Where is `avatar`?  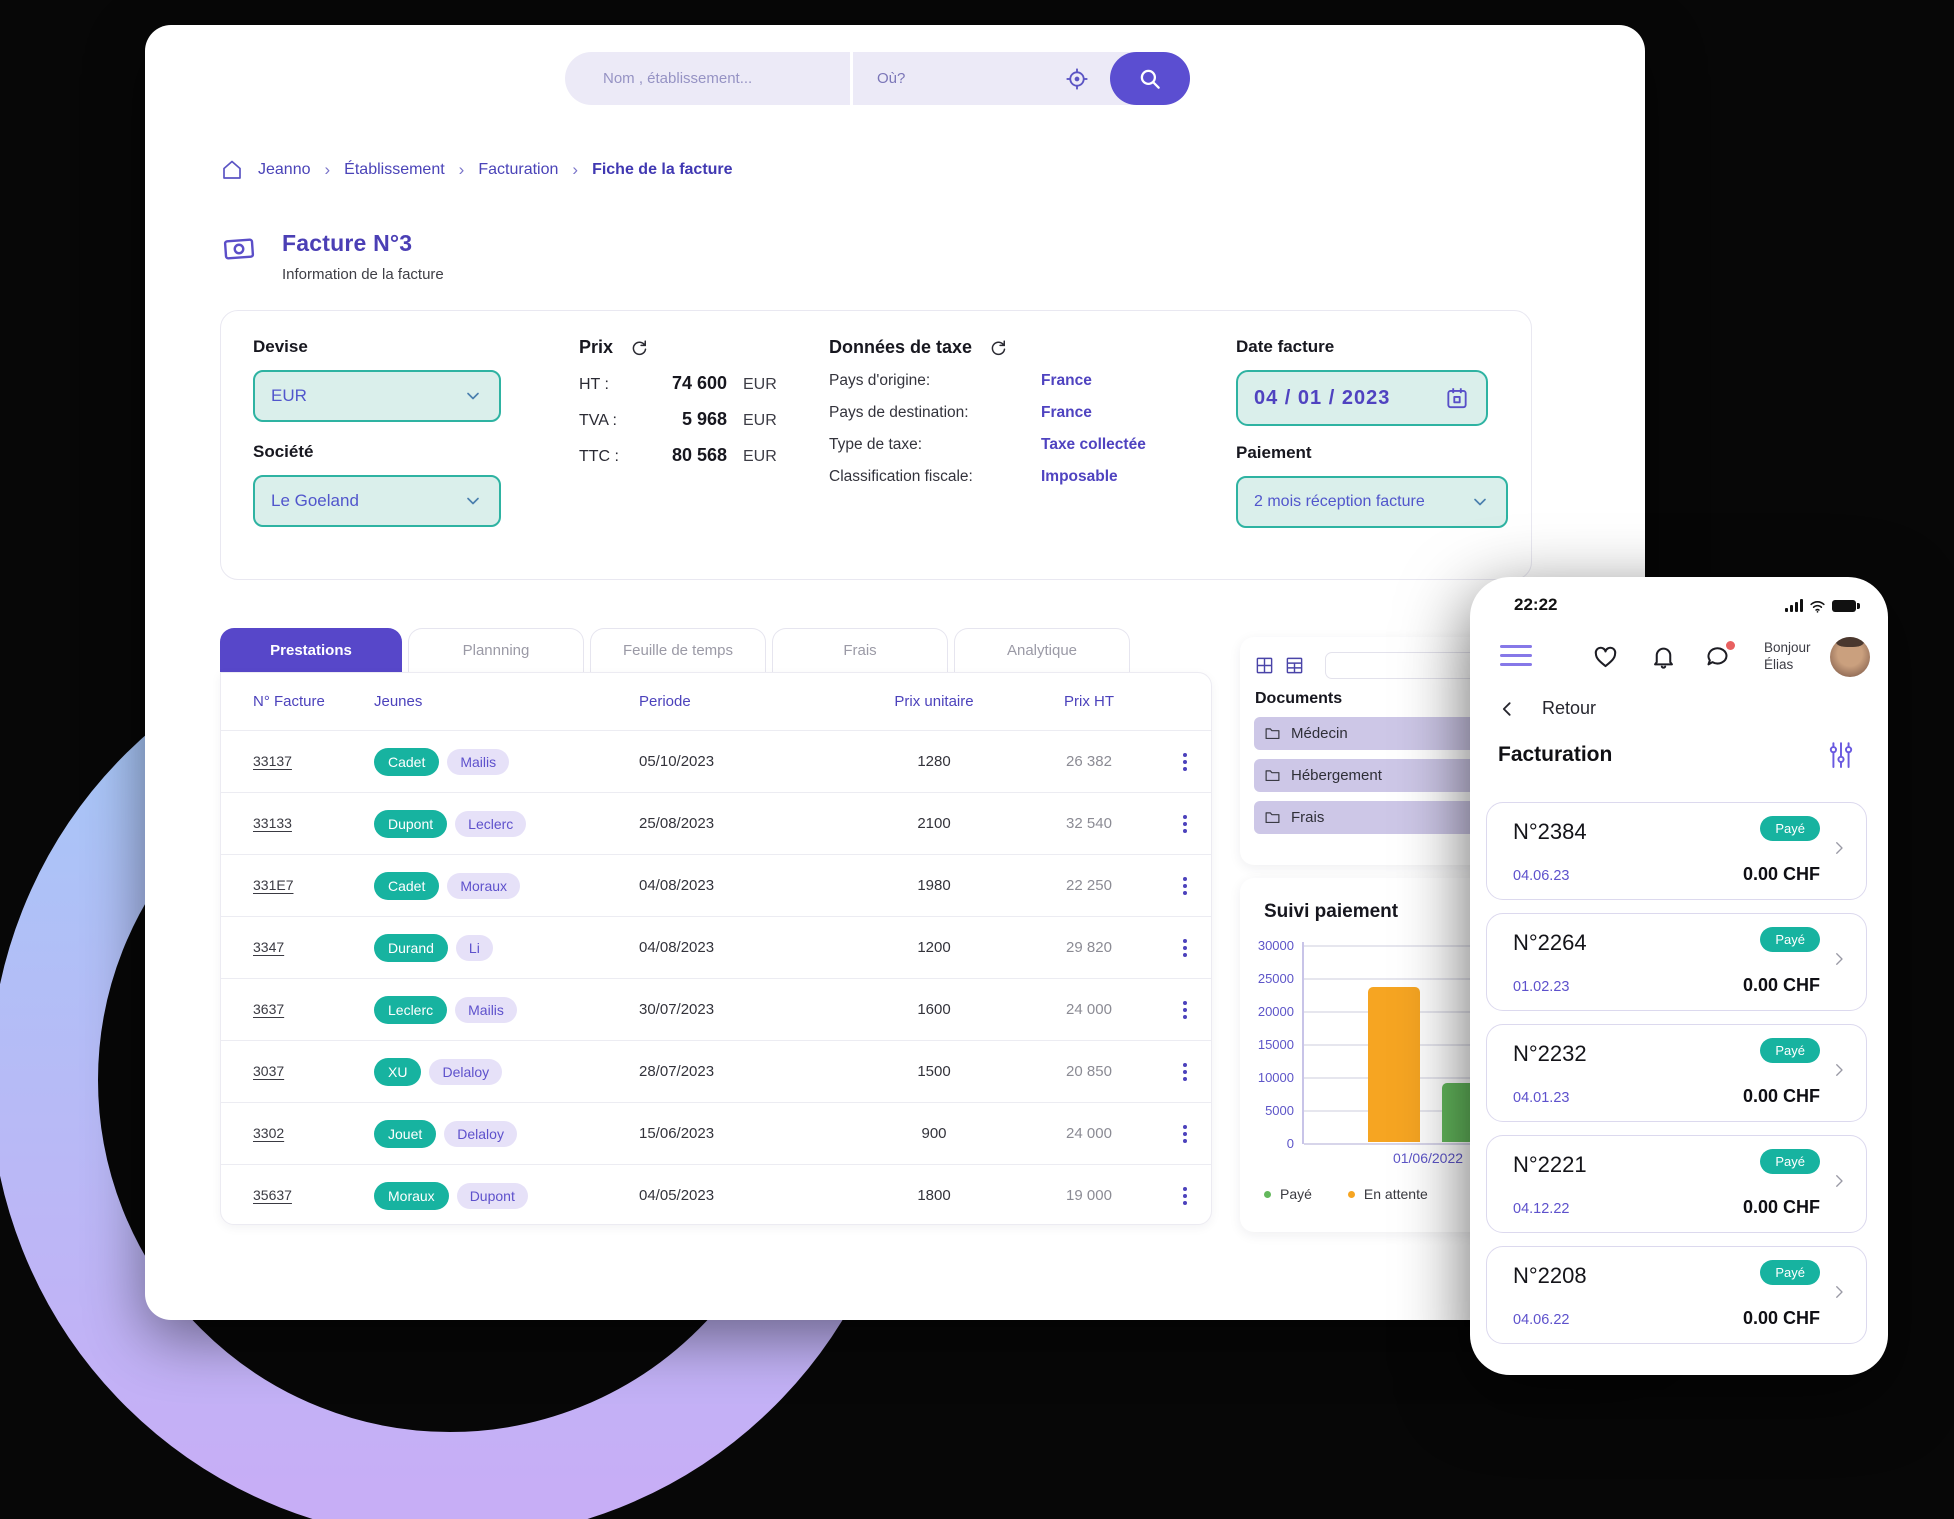
avatar is located at coordinates (1850, 657).